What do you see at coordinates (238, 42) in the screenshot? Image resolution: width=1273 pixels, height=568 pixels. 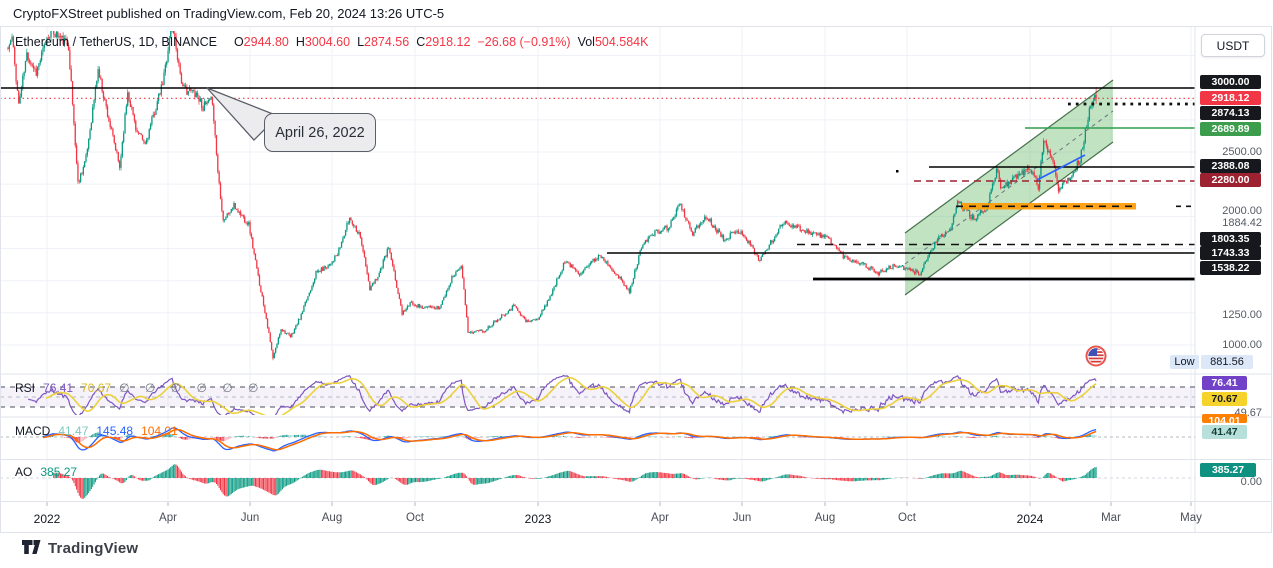 I see `open-label: O` at bounding box center [238, 42].